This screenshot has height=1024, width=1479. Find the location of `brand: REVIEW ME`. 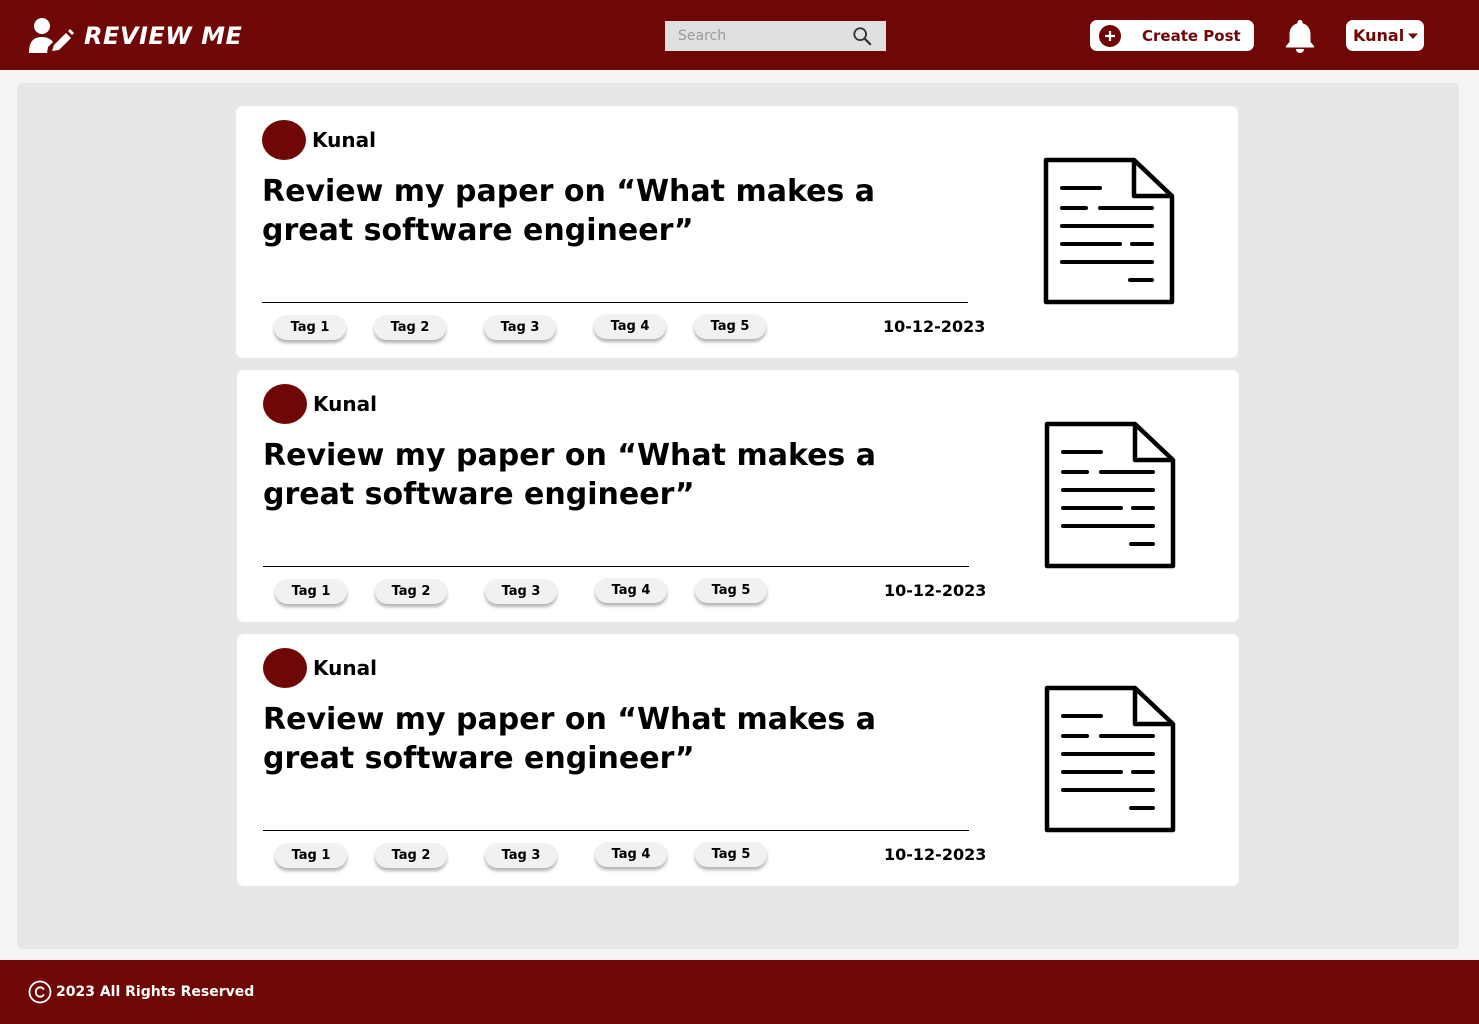

brand: REVIEW ME is located at coordinates (135, 36).